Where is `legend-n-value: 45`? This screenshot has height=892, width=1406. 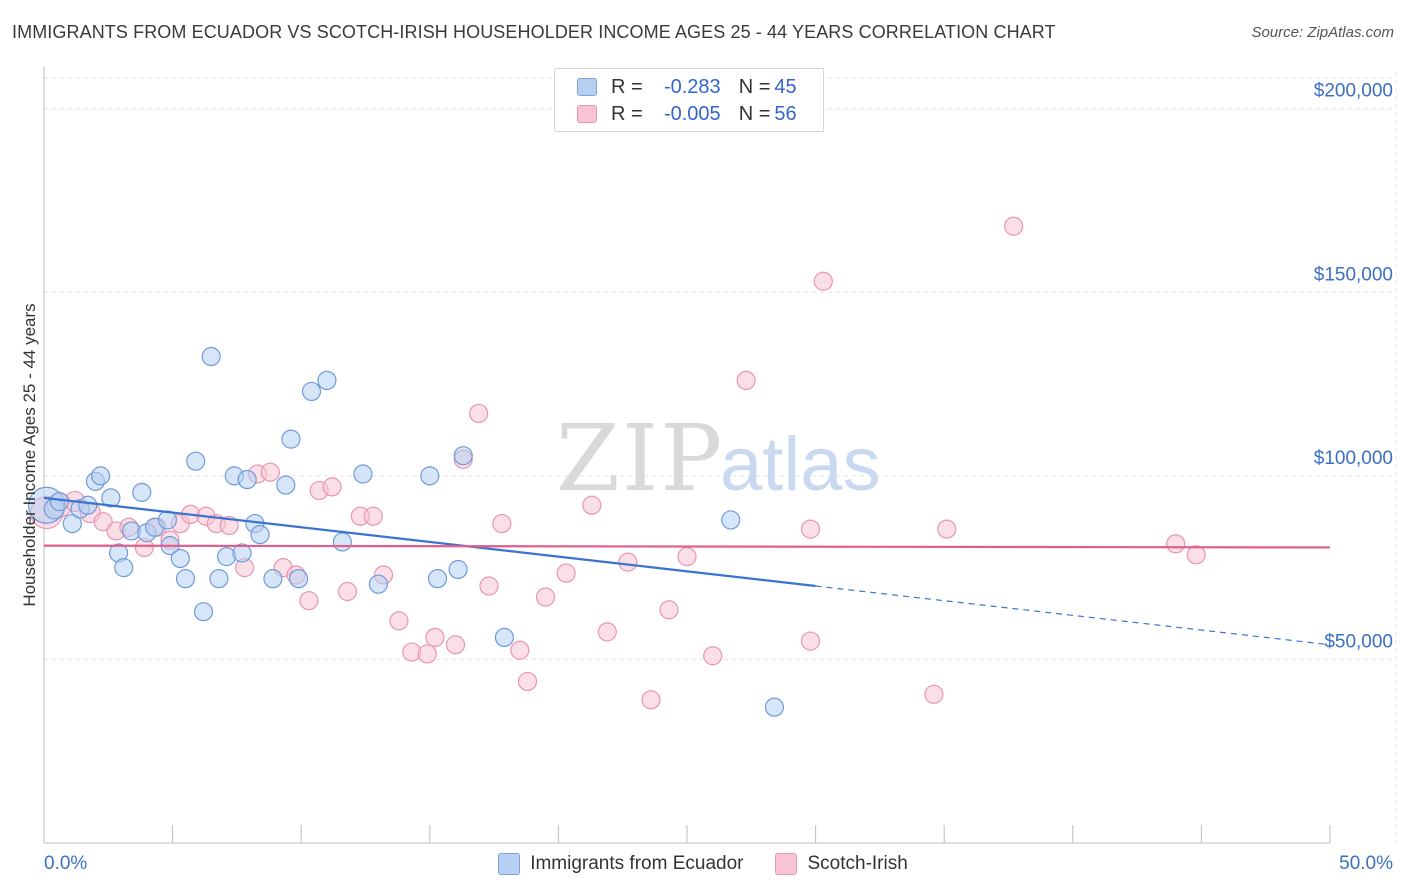
legend-n-value: 45 is located at coordinates (785, 86).